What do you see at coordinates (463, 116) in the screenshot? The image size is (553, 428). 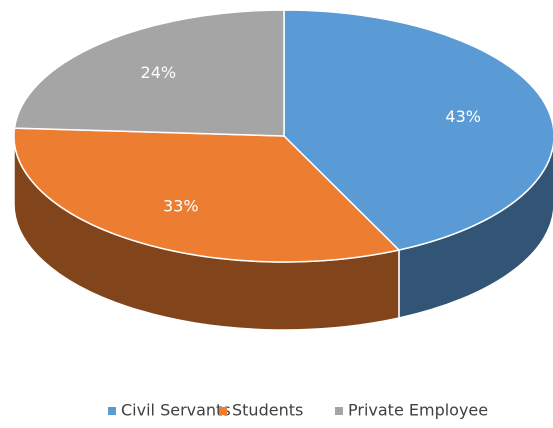 I see `value-label: 43%` at bounding box center [463, 116].